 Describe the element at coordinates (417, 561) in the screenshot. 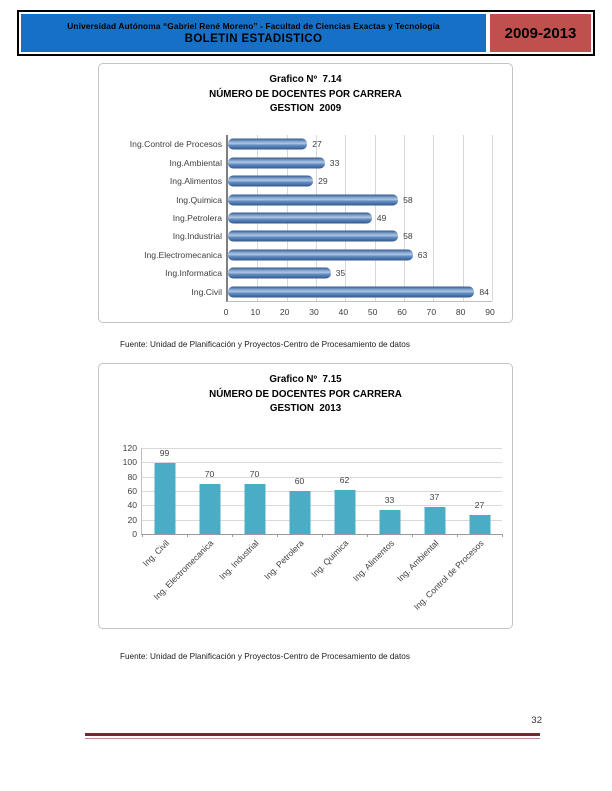

I see `category-label: Ing. Ambiental` at that location.